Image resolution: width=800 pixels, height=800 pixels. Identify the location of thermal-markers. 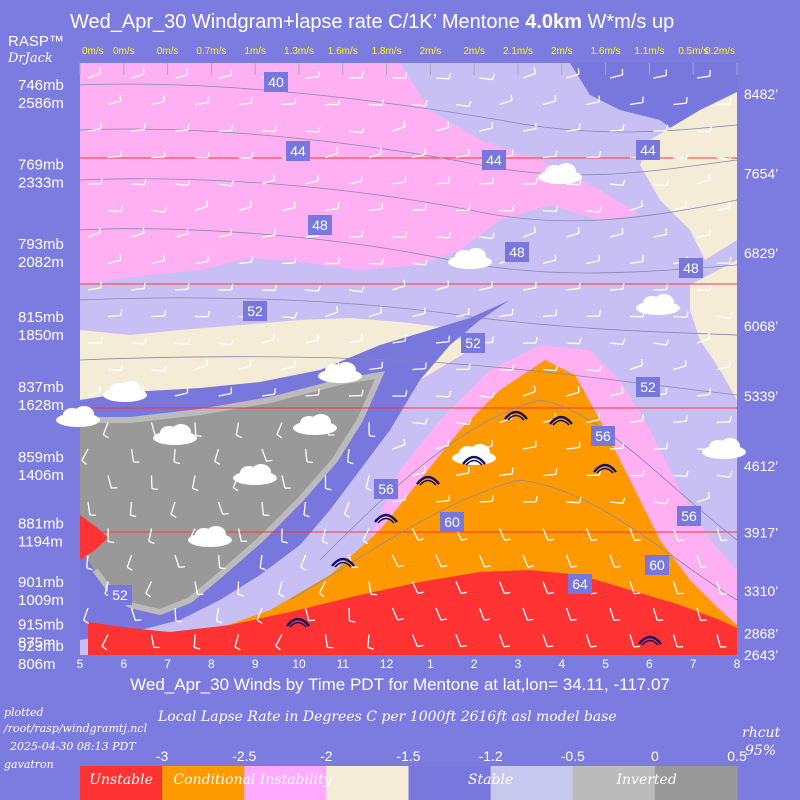
(474, 528).